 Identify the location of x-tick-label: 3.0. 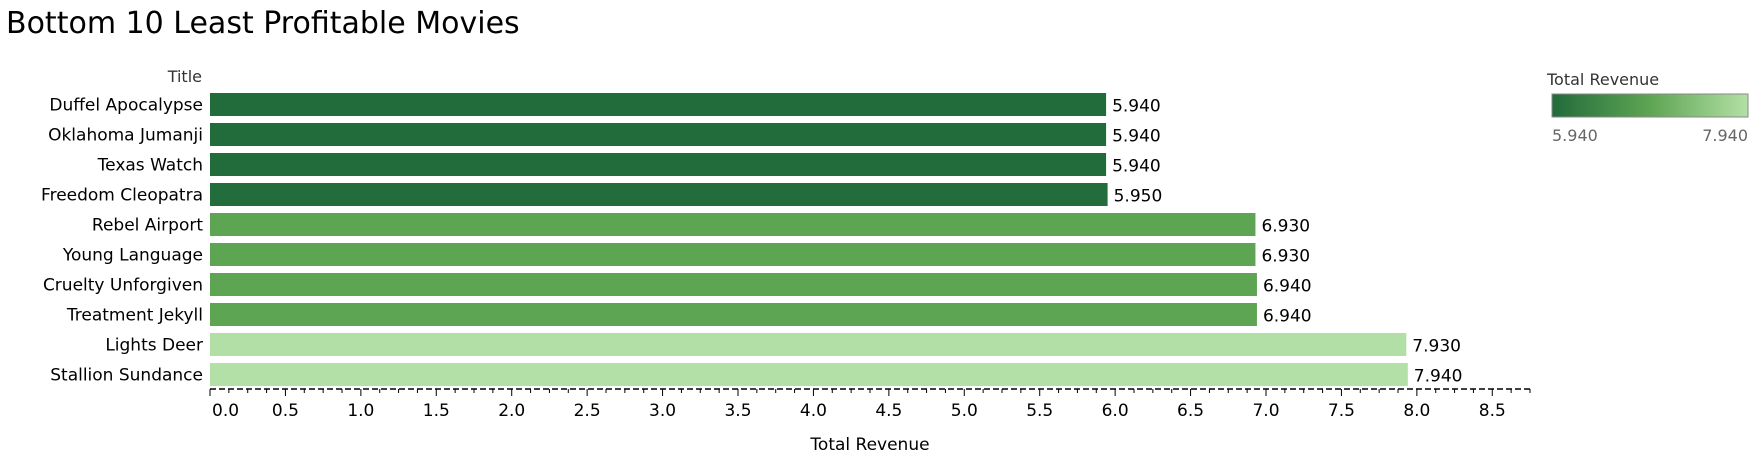
(662, 411).